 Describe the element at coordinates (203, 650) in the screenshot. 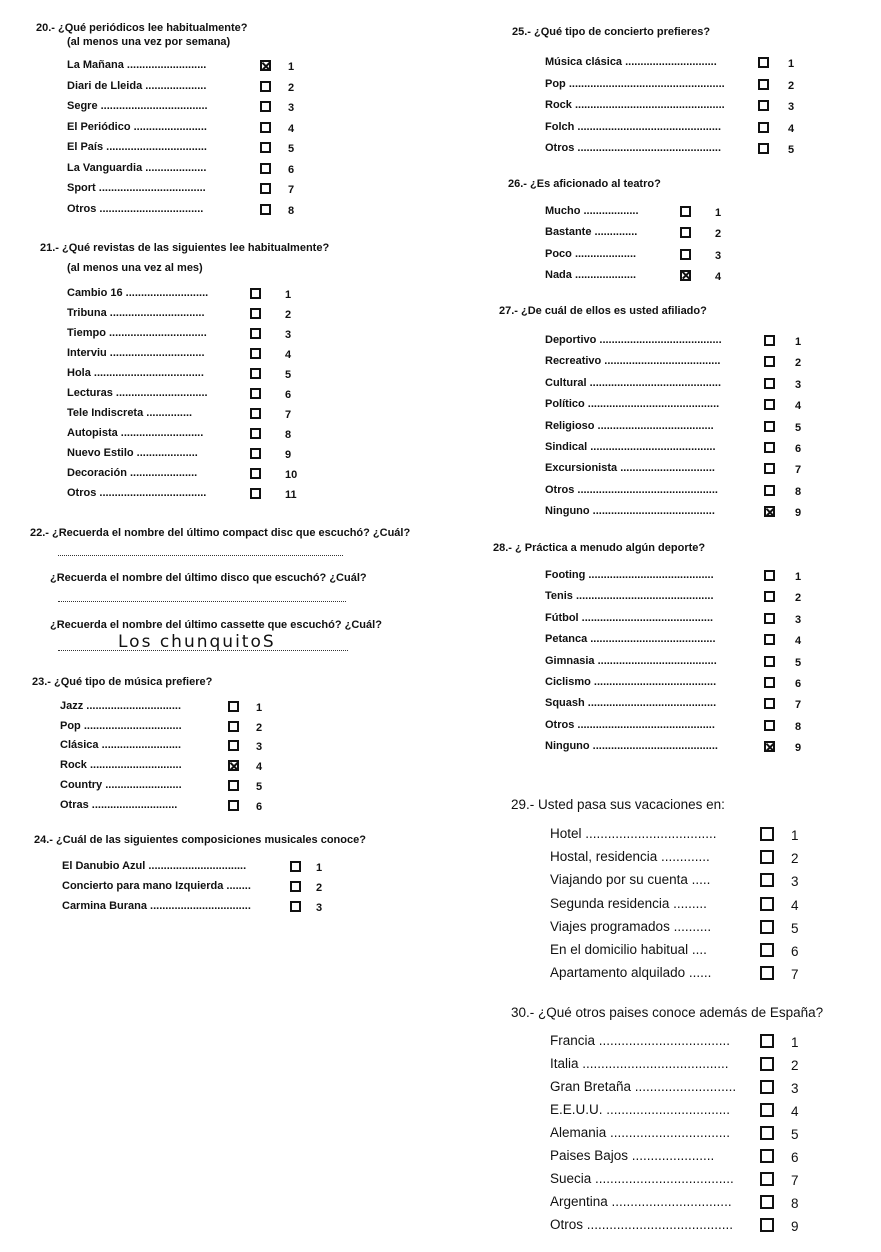

I see `q22-cassette-answer-line` at that location.